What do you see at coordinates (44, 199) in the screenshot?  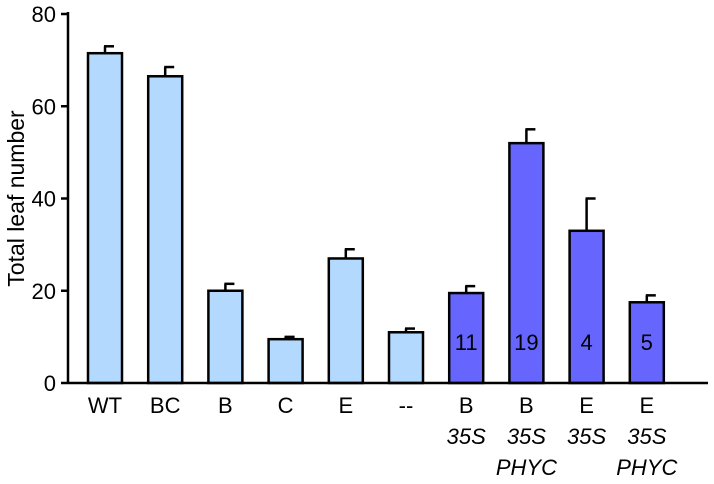 I see `y-tick-label: 40` at bounding box center [44, 199].